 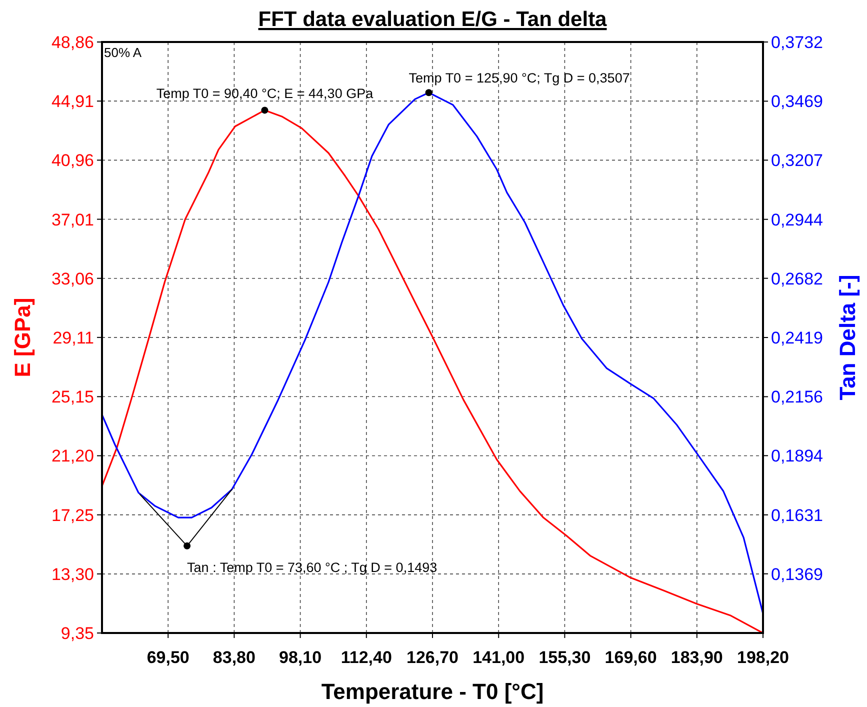 I want to click on y2-tick-label: 0,1894, so click(x=797, y=456).